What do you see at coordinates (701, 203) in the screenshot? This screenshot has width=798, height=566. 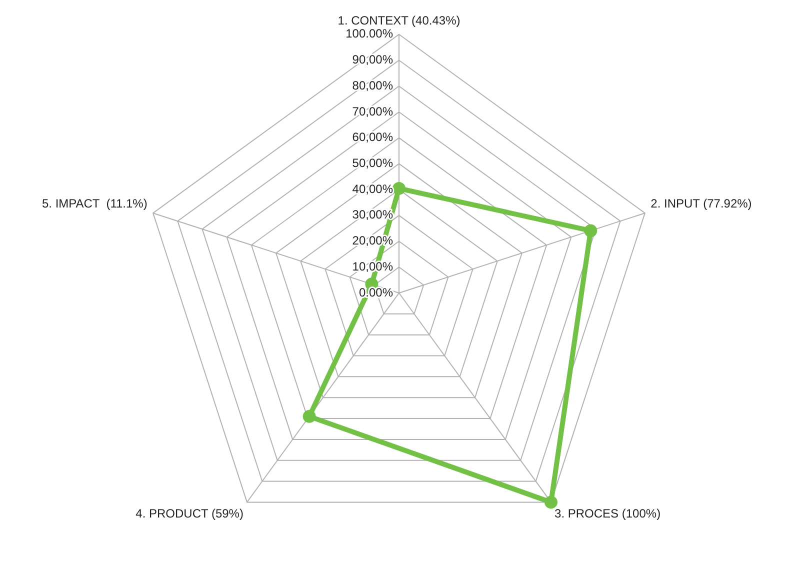 I see `spoke-label: 2. INPUT (77.92%)` at bounding box center [701, 203].